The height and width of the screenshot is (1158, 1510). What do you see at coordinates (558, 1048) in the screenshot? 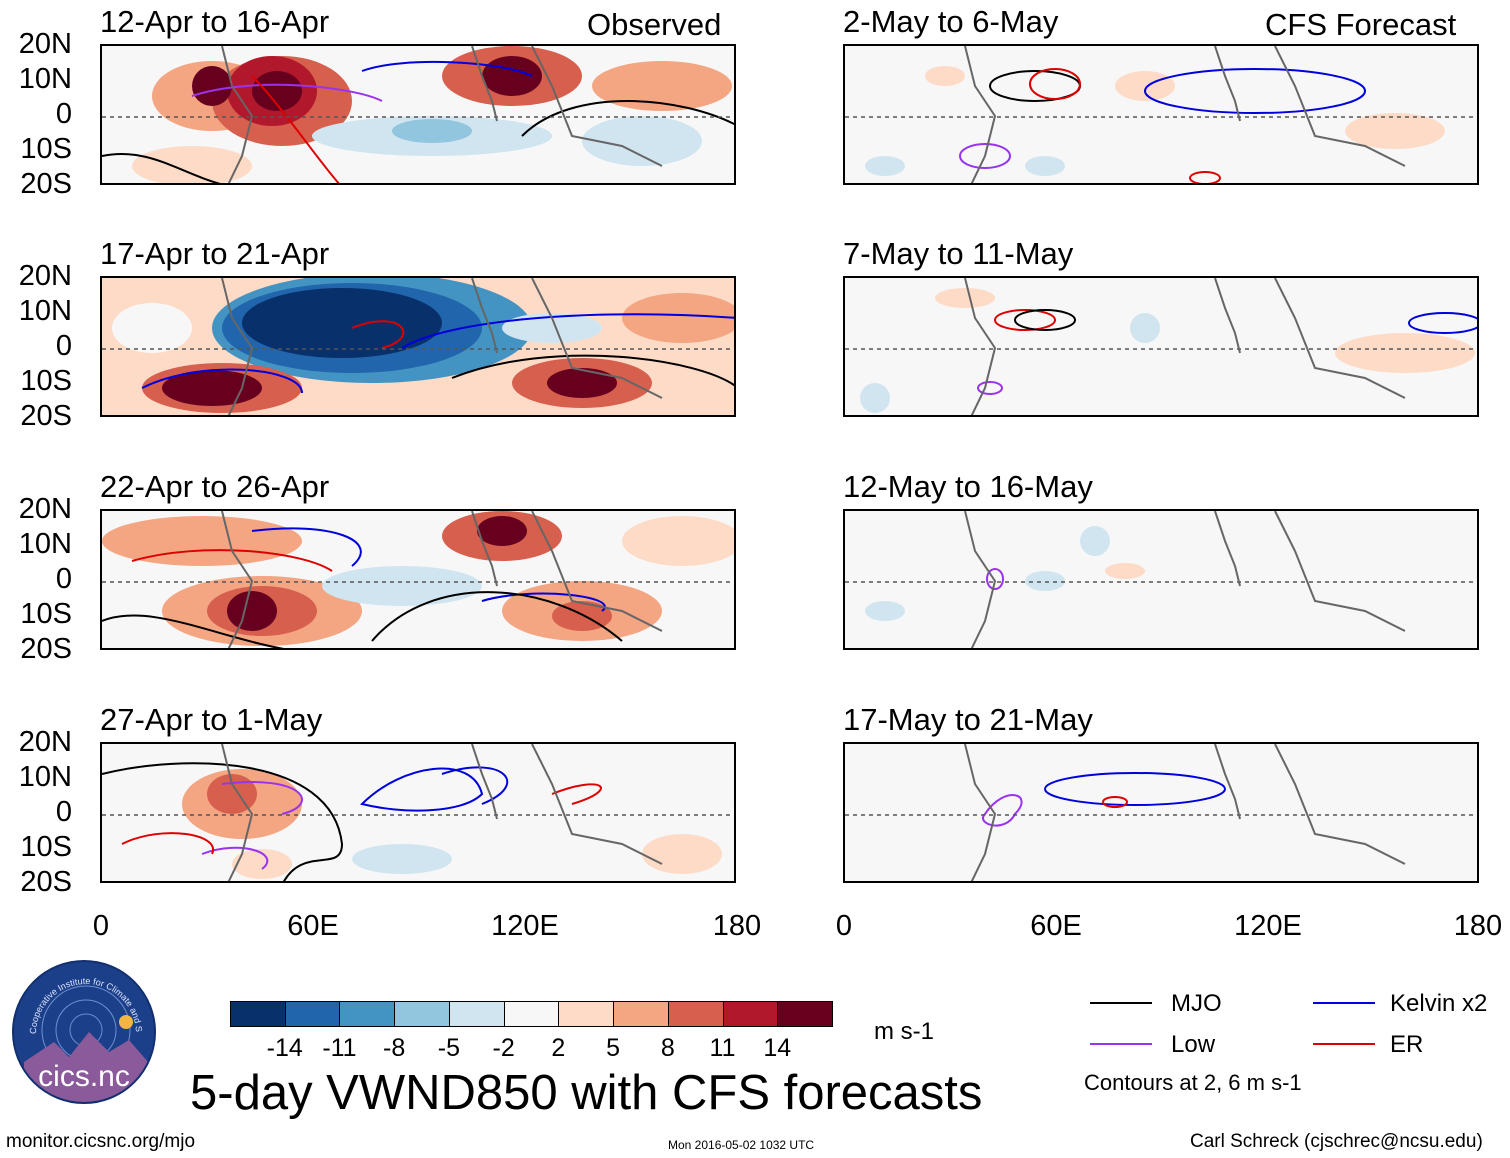
I see `colorbar-tick-label: 2` at bounding box center [558, 1048].